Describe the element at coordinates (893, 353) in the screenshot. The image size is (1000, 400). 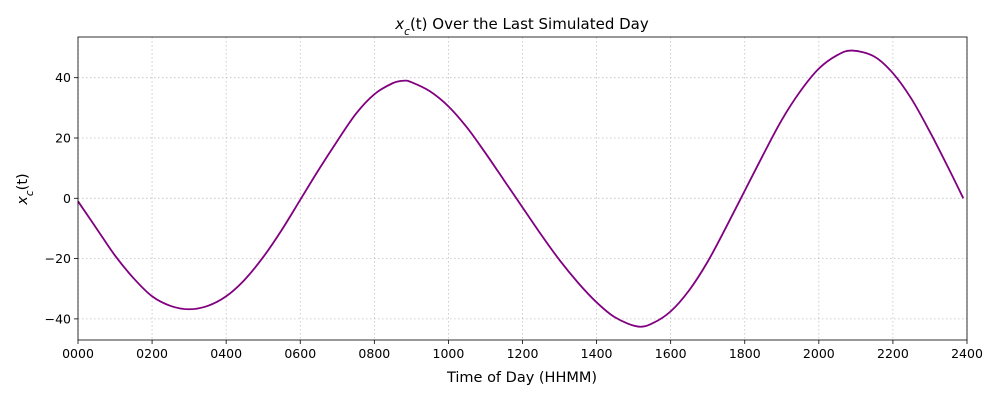
I see `x-tick-label: 2200` at that location.